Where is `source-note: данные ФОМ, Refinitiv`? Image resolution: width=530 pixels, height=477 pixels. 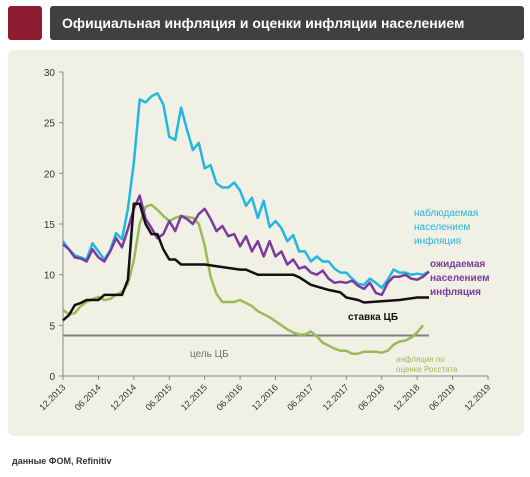
source-note: данные ФОМ, Refinitiv is located at coordinates (62, 461).